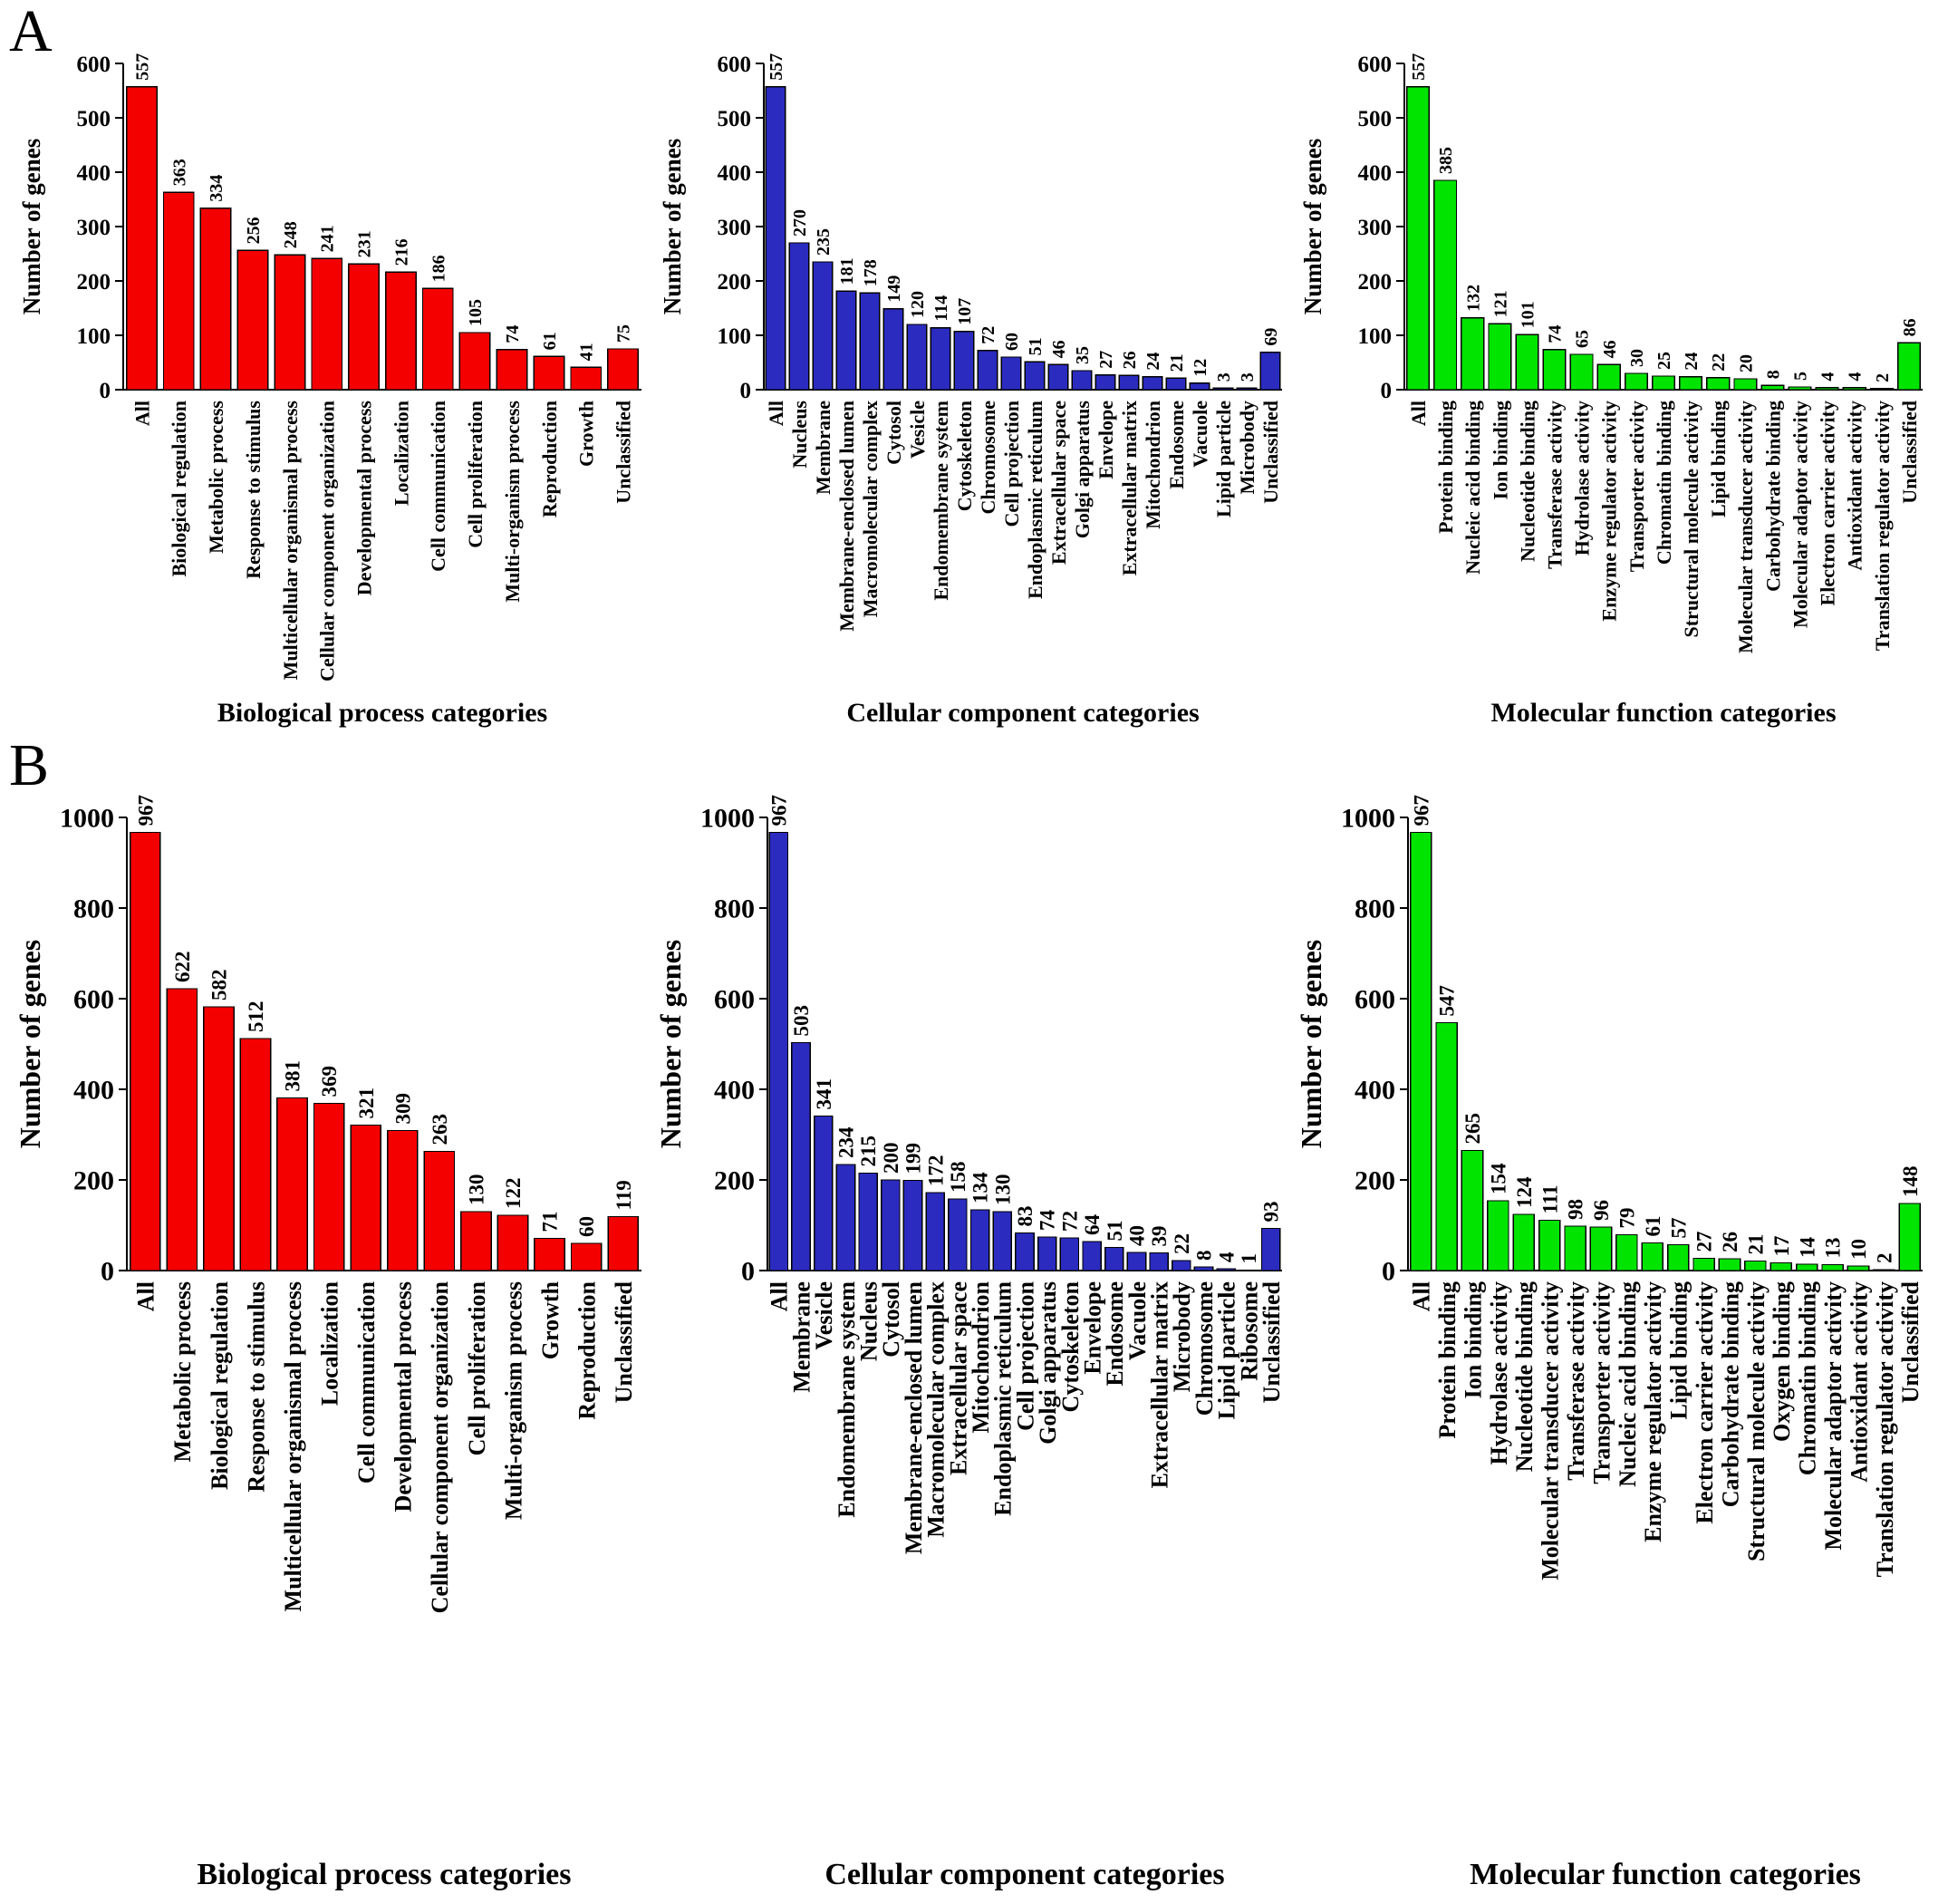  What do you see at coordinates (624, 1342) in the screenshot?
I see `category-label: Unclassified` at bounding box center [624, 1342].